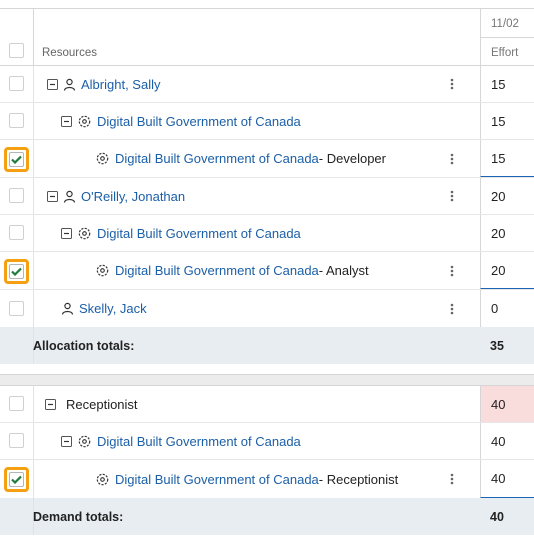 The image size is (534, 537). What do you see at coordinates (267, 308) in the screenshot?
I see `allocation-row: Skelly, Jack 0` at bounding box center [267, 308].